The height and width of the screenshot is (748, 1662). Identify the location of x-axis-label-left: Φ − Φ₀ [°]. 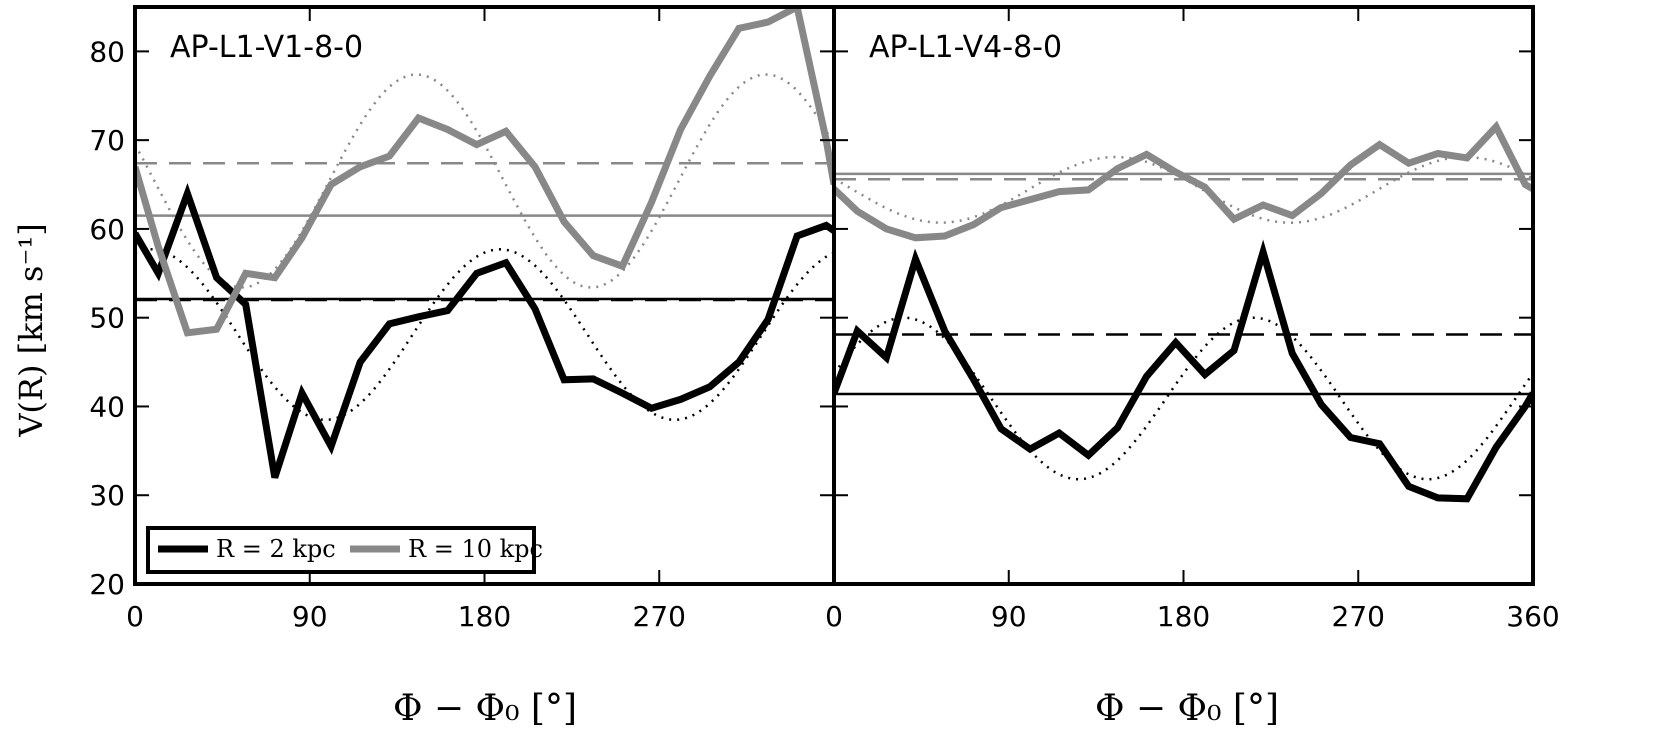
(485, 708).